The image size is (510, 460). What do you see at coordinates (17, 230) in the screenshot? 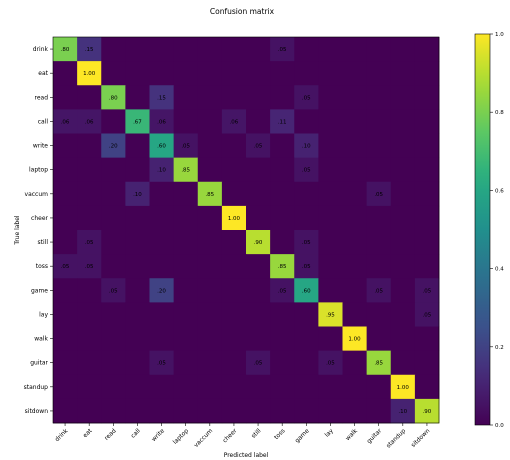
I see `y-axis-label: True label` at bounding box center [17, 230].